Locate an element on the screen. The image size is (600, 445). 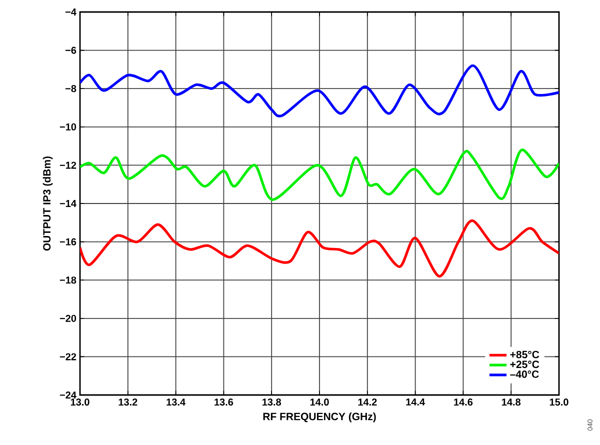
legend-label: +85°C is located at coordinates (525, 354).